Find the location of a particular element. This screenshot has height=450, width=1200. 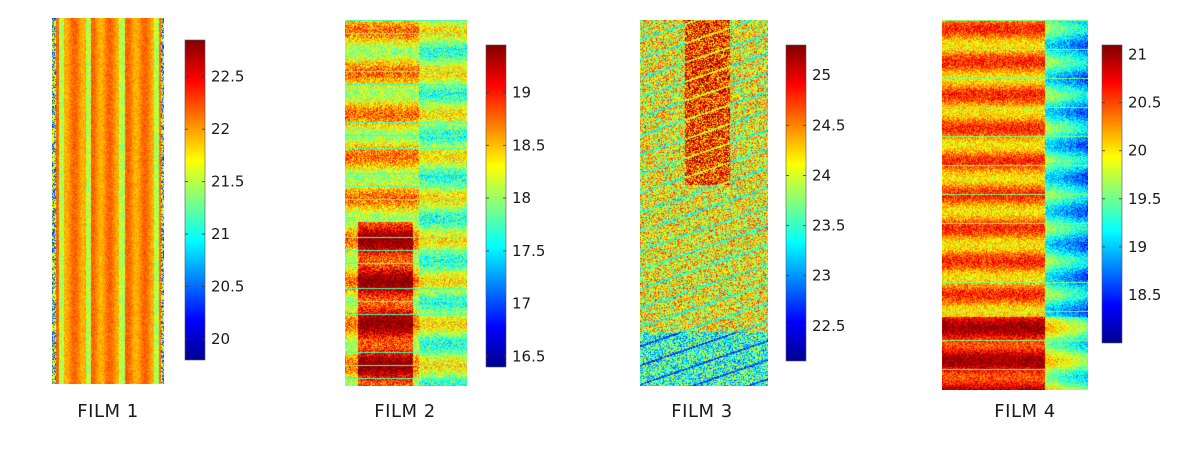

colorbar-tick-label: 18 is located at coordinates (521, 198).